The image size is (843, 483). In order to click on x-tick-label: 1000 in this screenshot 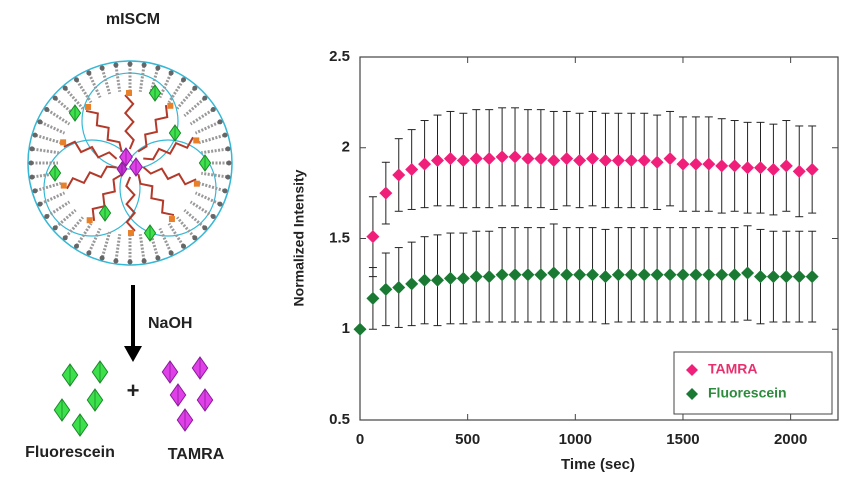, I will do `click(575, 439)`.